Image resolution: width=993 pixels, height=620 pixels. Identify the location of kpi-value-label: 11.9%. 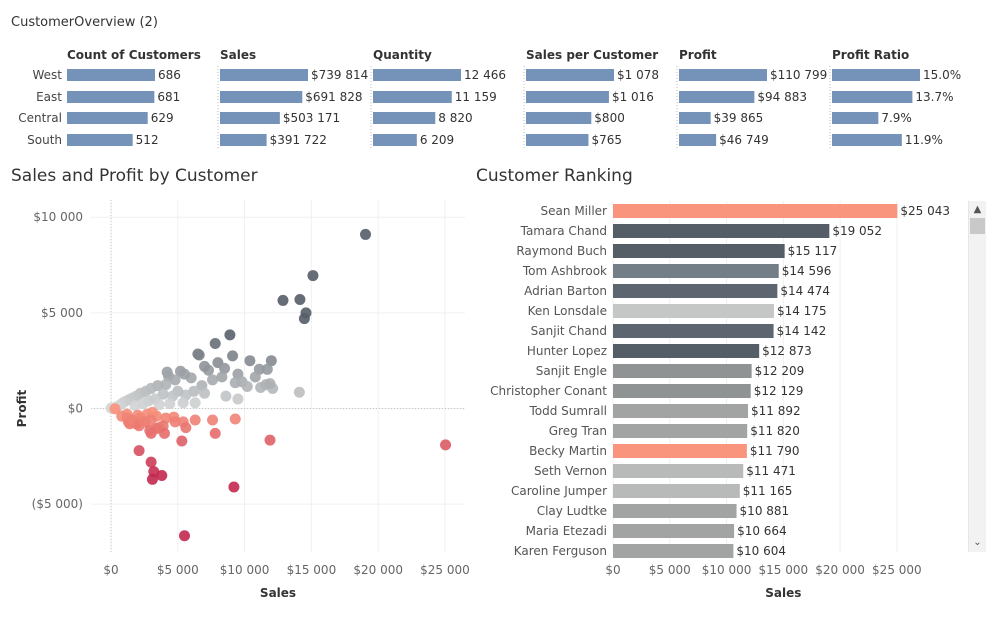
(924, 140).